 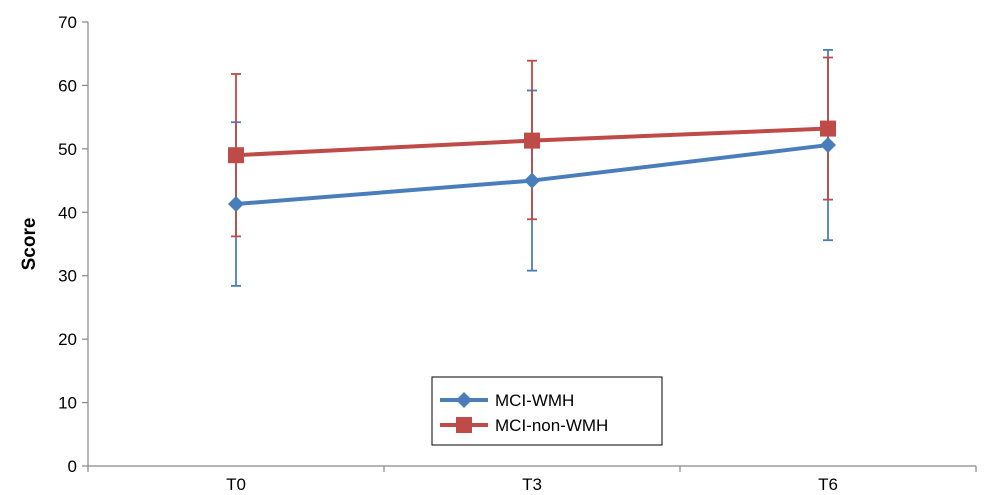 I want to click on y-tick-label: 10, so click(x=67, y=403).